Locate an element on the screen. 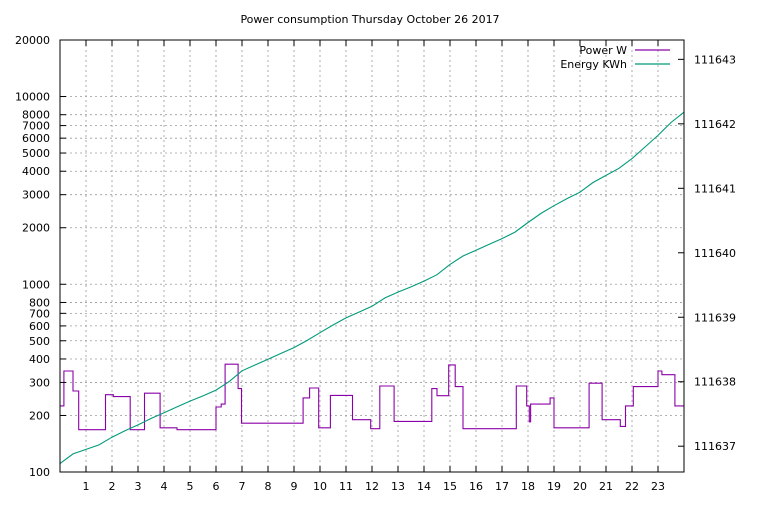  y-tick-label: 20000 is located at coordinates (32, 40).